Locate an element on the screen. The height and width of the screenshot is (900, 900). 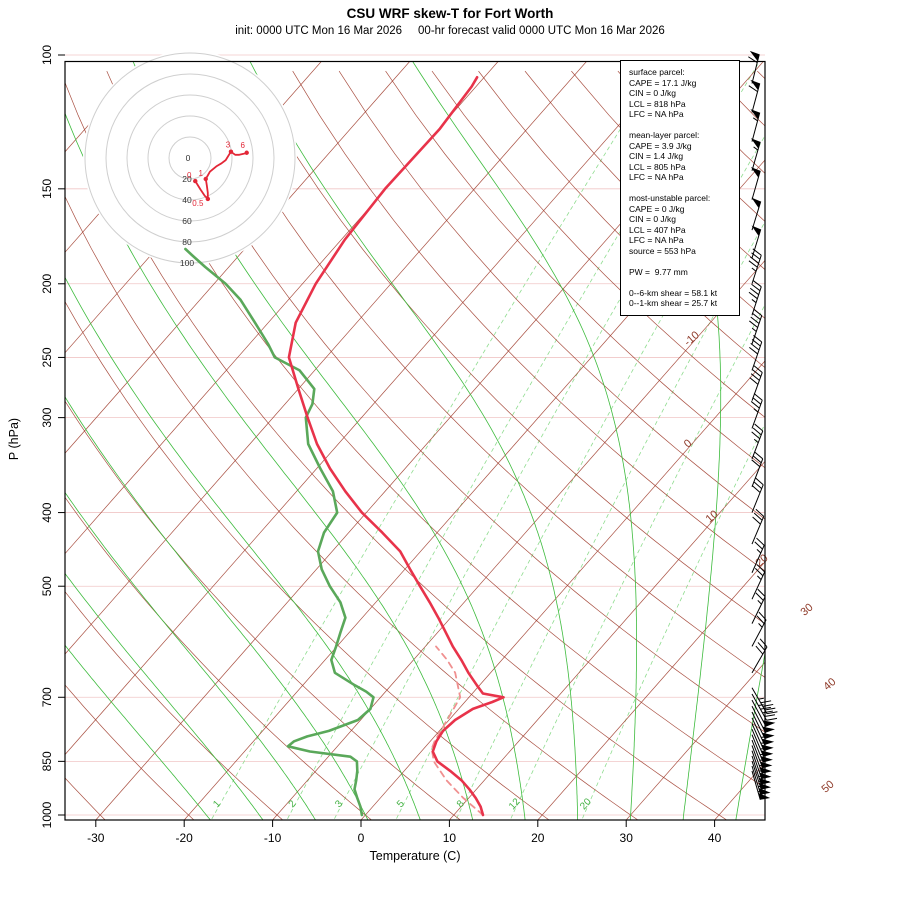
y-tick-label: 150 is located at coordinates (47, 188).